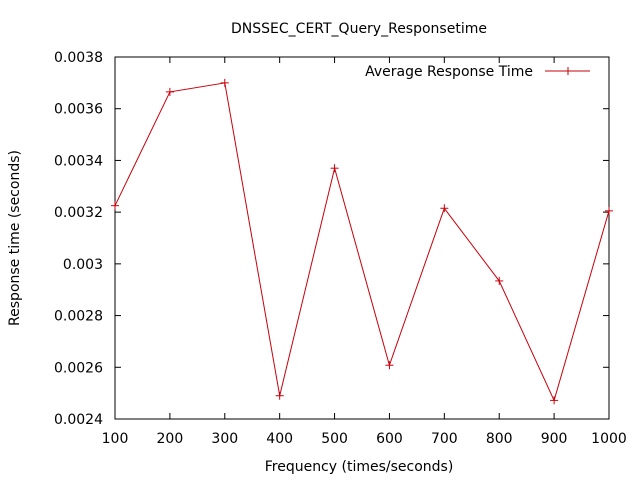 This screenshot has height=480, width=640. I want to click on y-tick-label: 0.0026, so click(78, 368).